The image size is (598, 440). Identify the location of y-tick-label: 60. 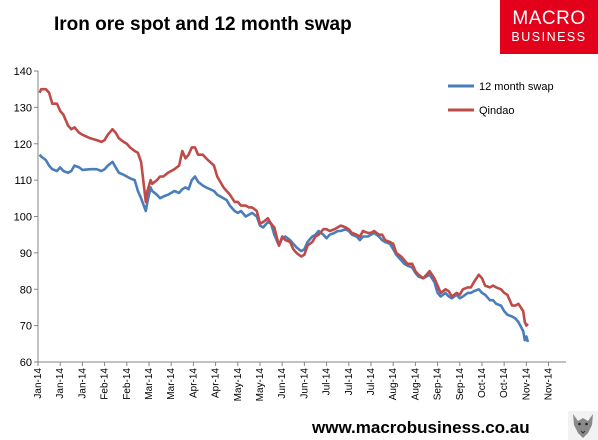
(26, 363).